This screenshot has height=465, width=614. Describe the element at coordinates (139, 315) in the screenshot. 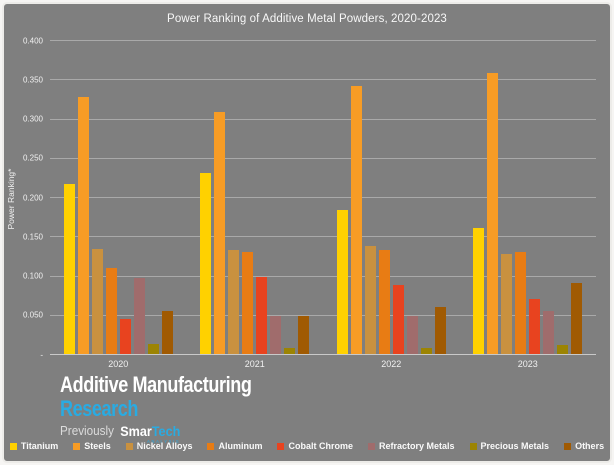

I see `bar-refractory-metals-2020` at that location.